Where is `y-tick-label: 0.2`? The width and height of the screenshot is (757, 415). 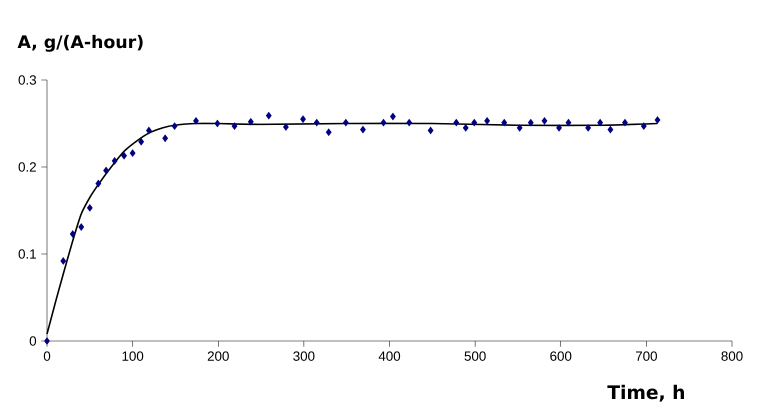
y-tick-label: 0.2 is located at coordinates (27, 167).